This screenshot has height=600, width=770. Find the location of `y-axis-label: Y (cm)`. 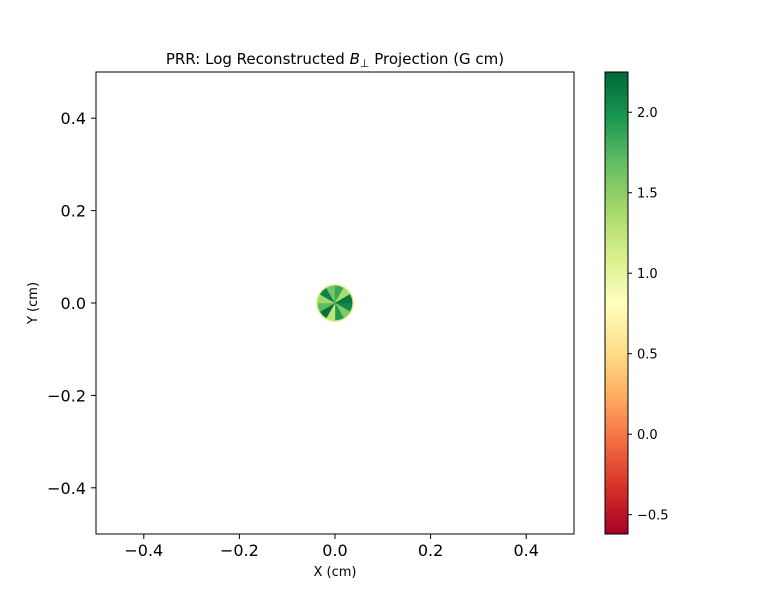

y-axis-label: Y (cm) is located at coordinates (33, 303).